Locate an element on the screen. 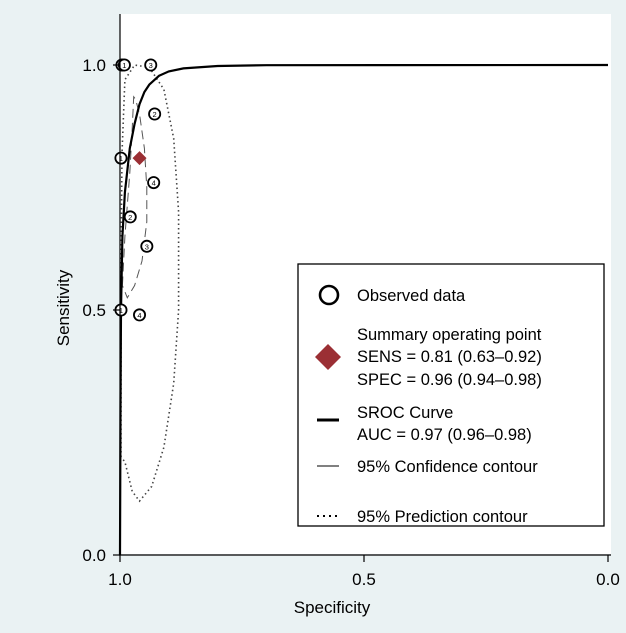 The image size is (626, 633). legend-summary-title: Summary operating point is located at coordinates (449, 335).